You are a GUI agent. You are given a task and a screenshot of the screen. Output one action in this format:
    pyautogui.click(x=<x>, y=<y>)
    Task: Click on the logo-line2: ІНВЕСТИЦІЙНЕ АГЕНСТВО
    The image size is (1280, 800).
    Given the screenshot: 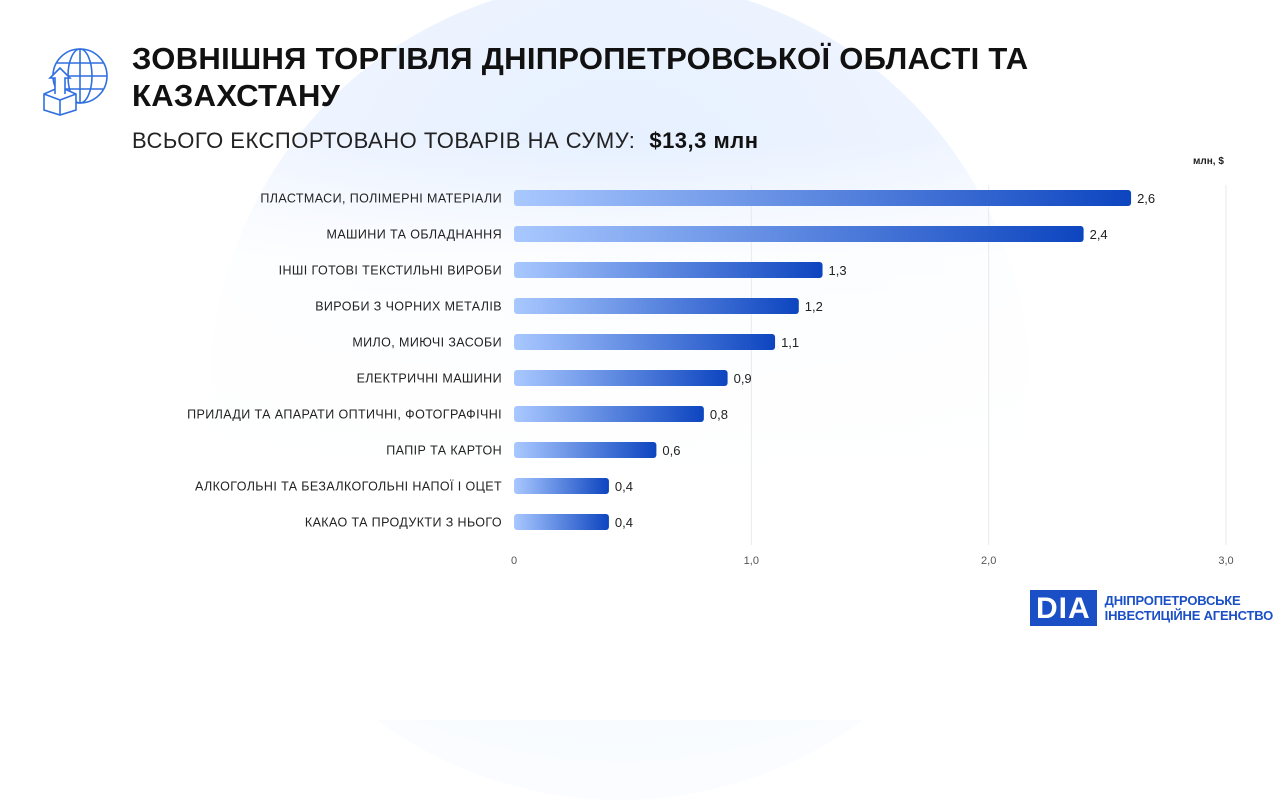 What is the action you would take?
    pyautogui.click(x=1189, y=615)
    